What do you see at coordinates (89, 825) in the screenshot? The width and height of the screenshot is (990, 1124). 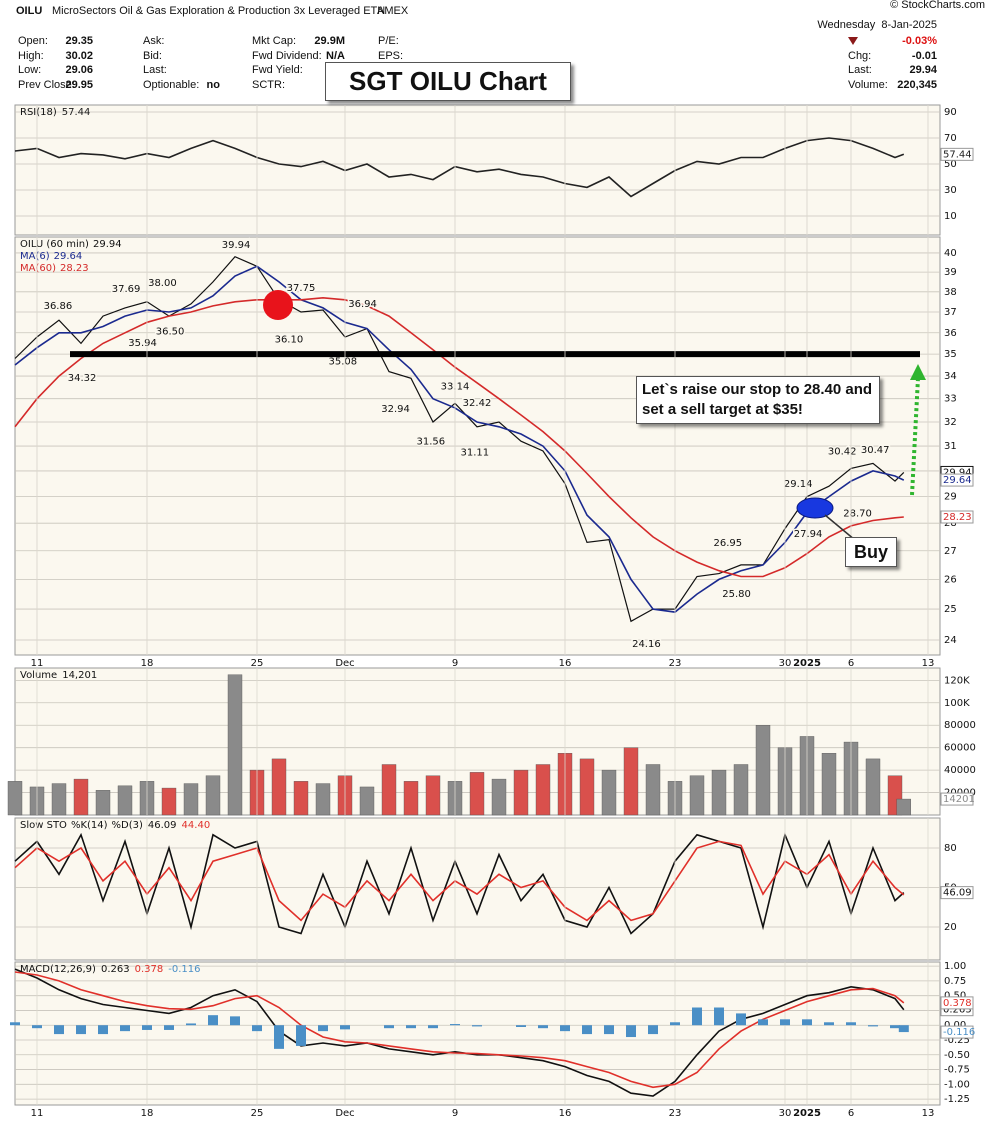 I see `legend-name: %K(14)` at bounding box center [89, 825].